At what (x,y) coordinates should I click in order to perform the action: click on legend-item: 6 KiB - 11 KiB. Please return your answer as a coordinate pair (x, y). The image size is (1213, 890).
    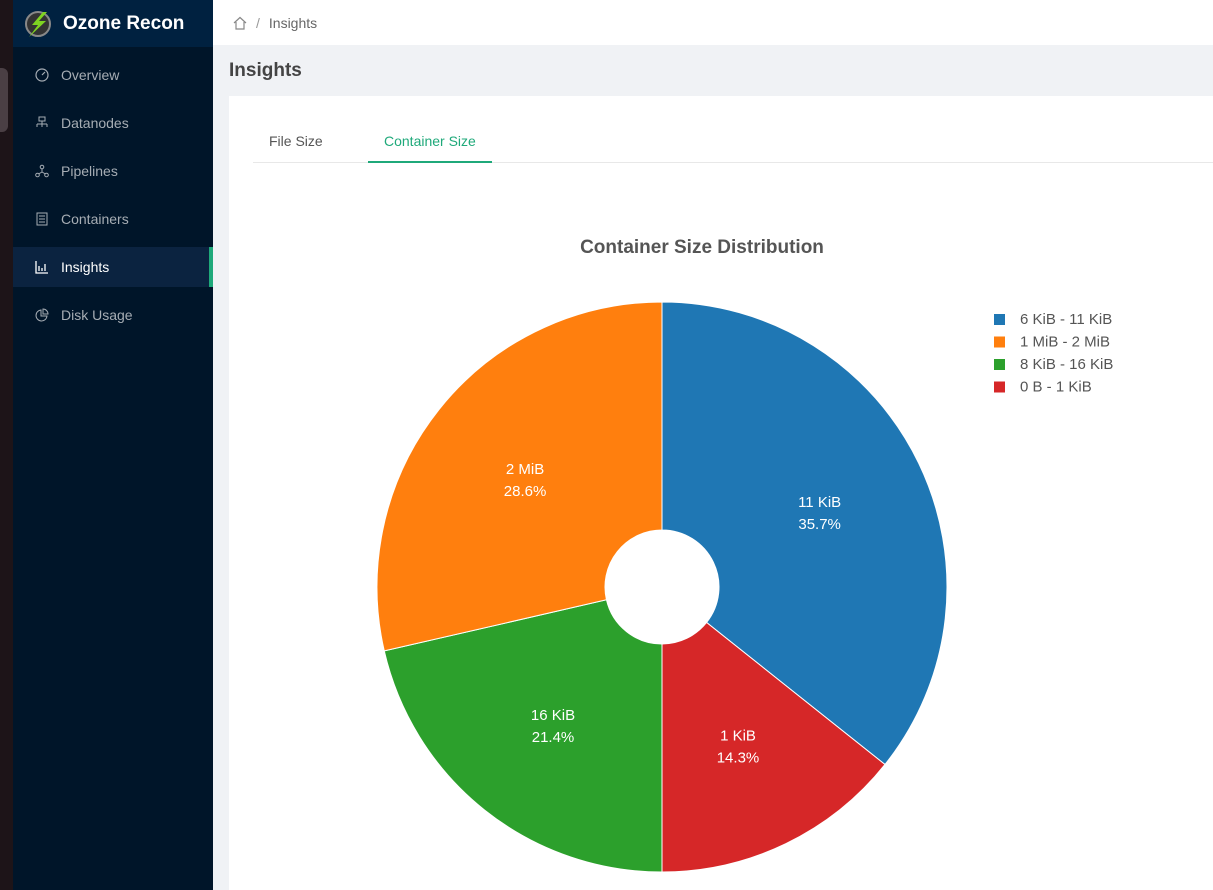
    Looking at the image, I should click on (1066, 319).